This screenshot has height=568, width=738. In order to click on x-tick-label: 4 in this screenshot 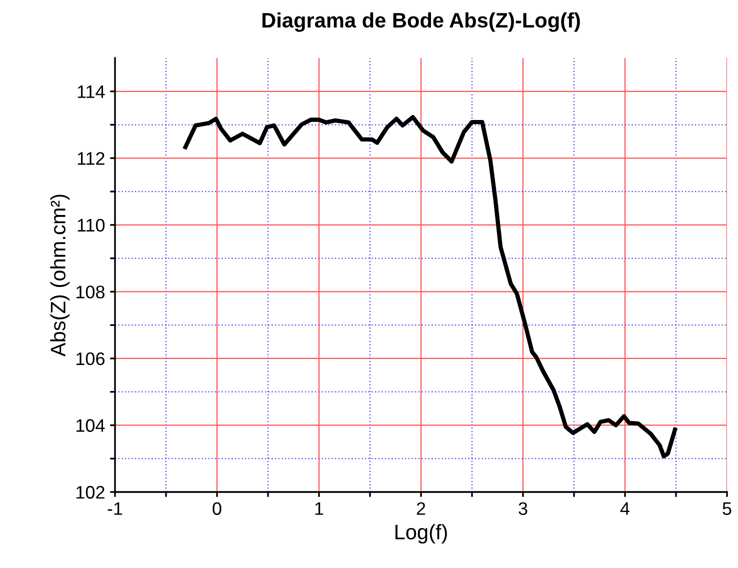, I will do `click(625, 508)`.